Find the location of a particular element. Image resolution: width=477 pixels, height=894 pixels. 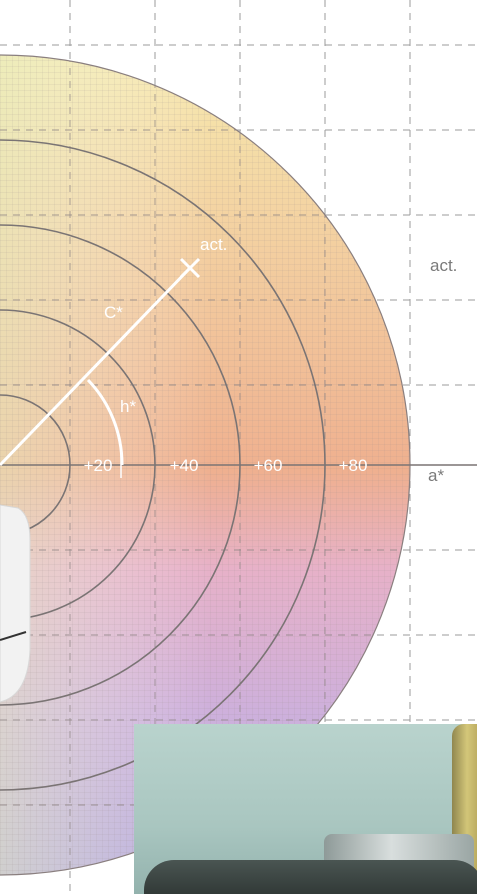

chroma-label: C* is located at coordinates (113, 312).